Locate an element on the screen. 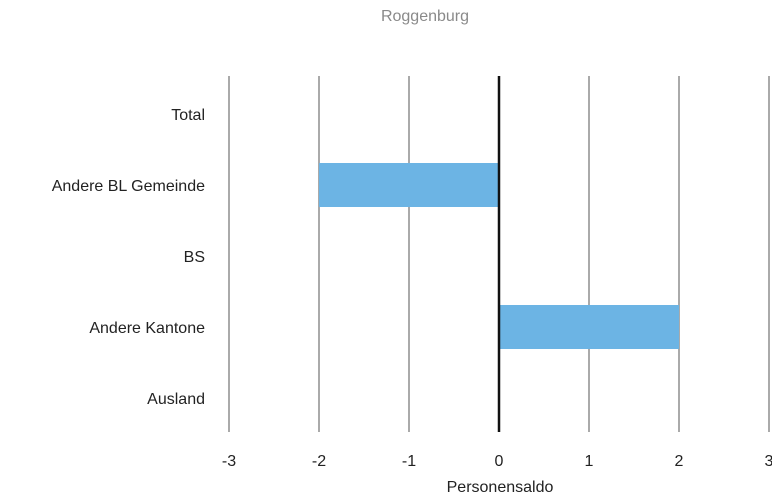 Image resolution: width=772 pixels, height=499 pixels. category-label: Andere BL Gemeinde is located at coordinates (128, 186).